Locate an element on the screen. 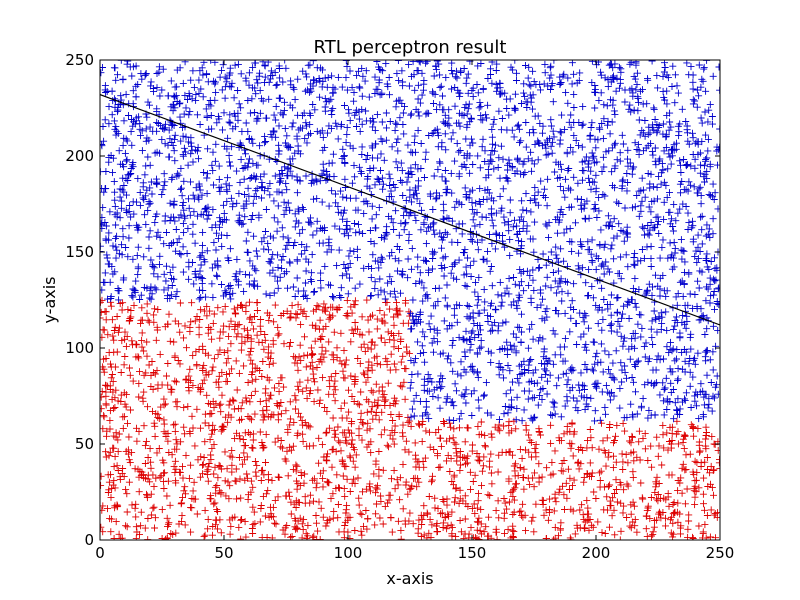 This screenshot has width=800, height=600. x-tick-label: 250 is located at coordinates (720, 553).